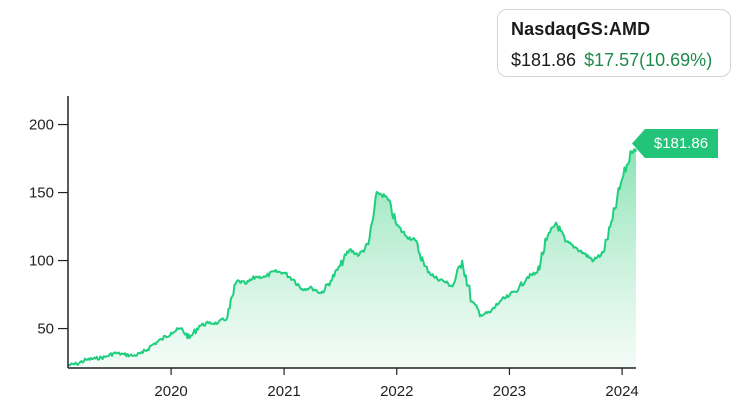 This screenshot has height=406, width=748. I want to click on x-tick-label: 2020, so click(170, 391).